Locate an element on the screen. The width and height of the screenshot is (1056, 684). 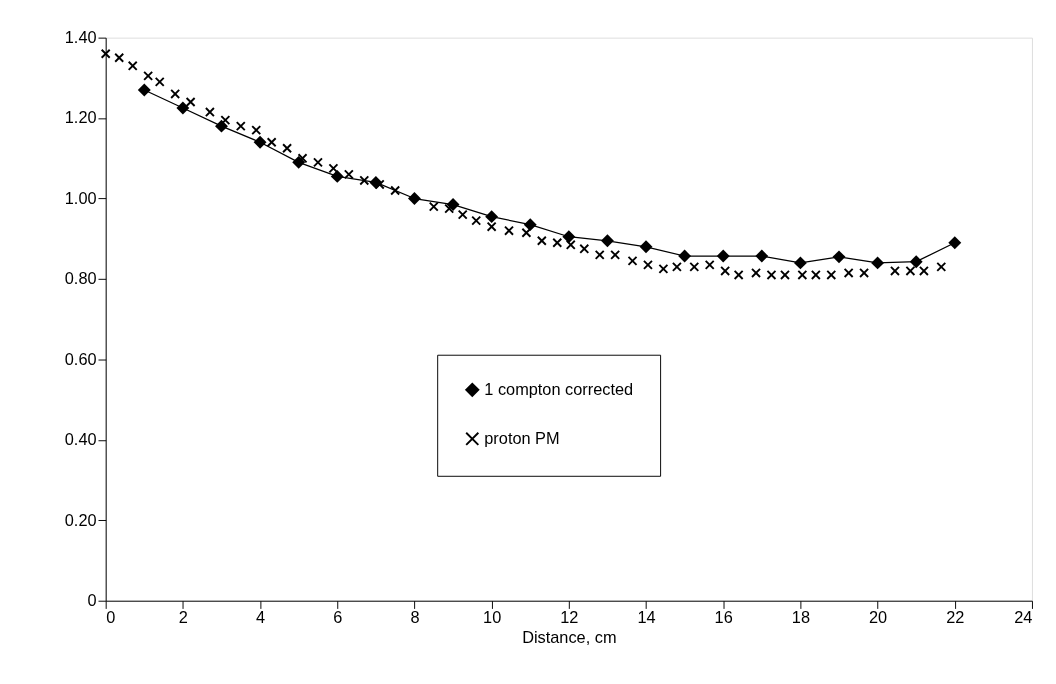
x-tick-label: 14 is located at coordinates (646, 617).